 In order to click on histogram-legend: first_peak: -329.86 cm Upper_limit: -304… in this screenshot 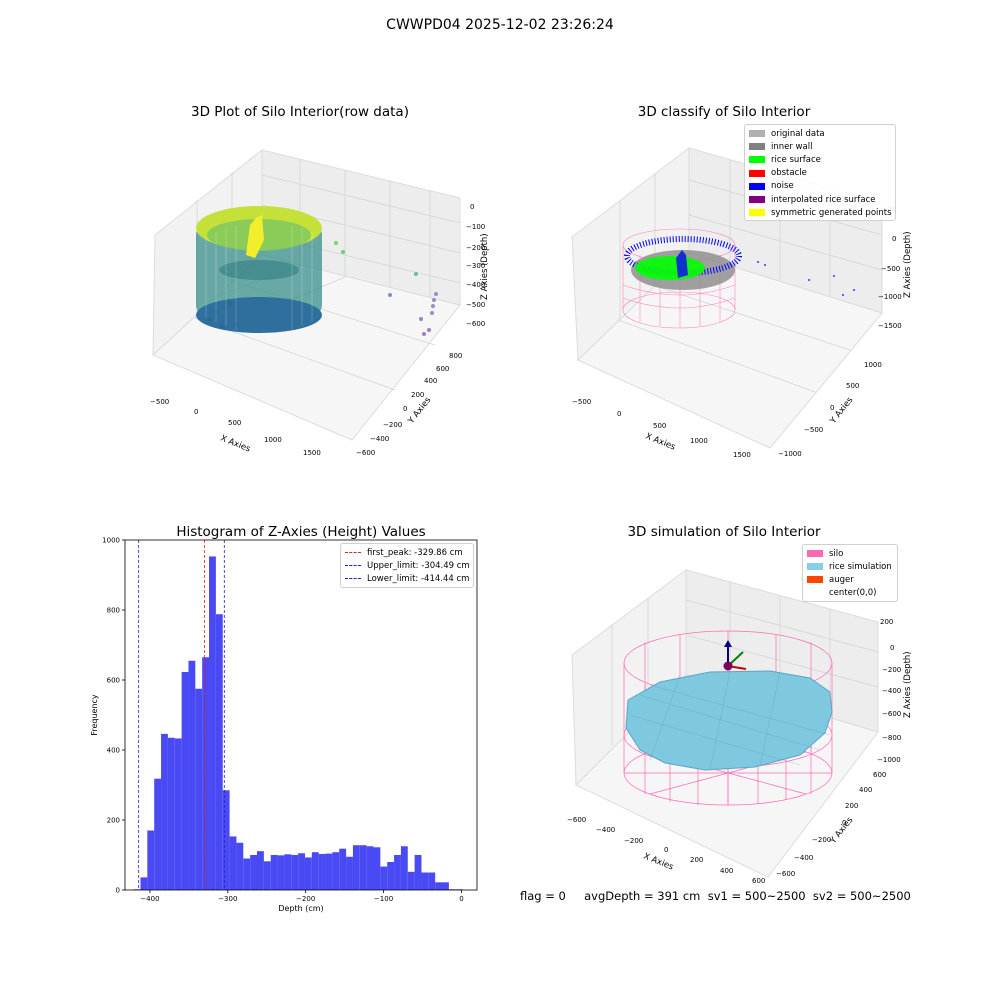, I will do `click(407, 565)`.